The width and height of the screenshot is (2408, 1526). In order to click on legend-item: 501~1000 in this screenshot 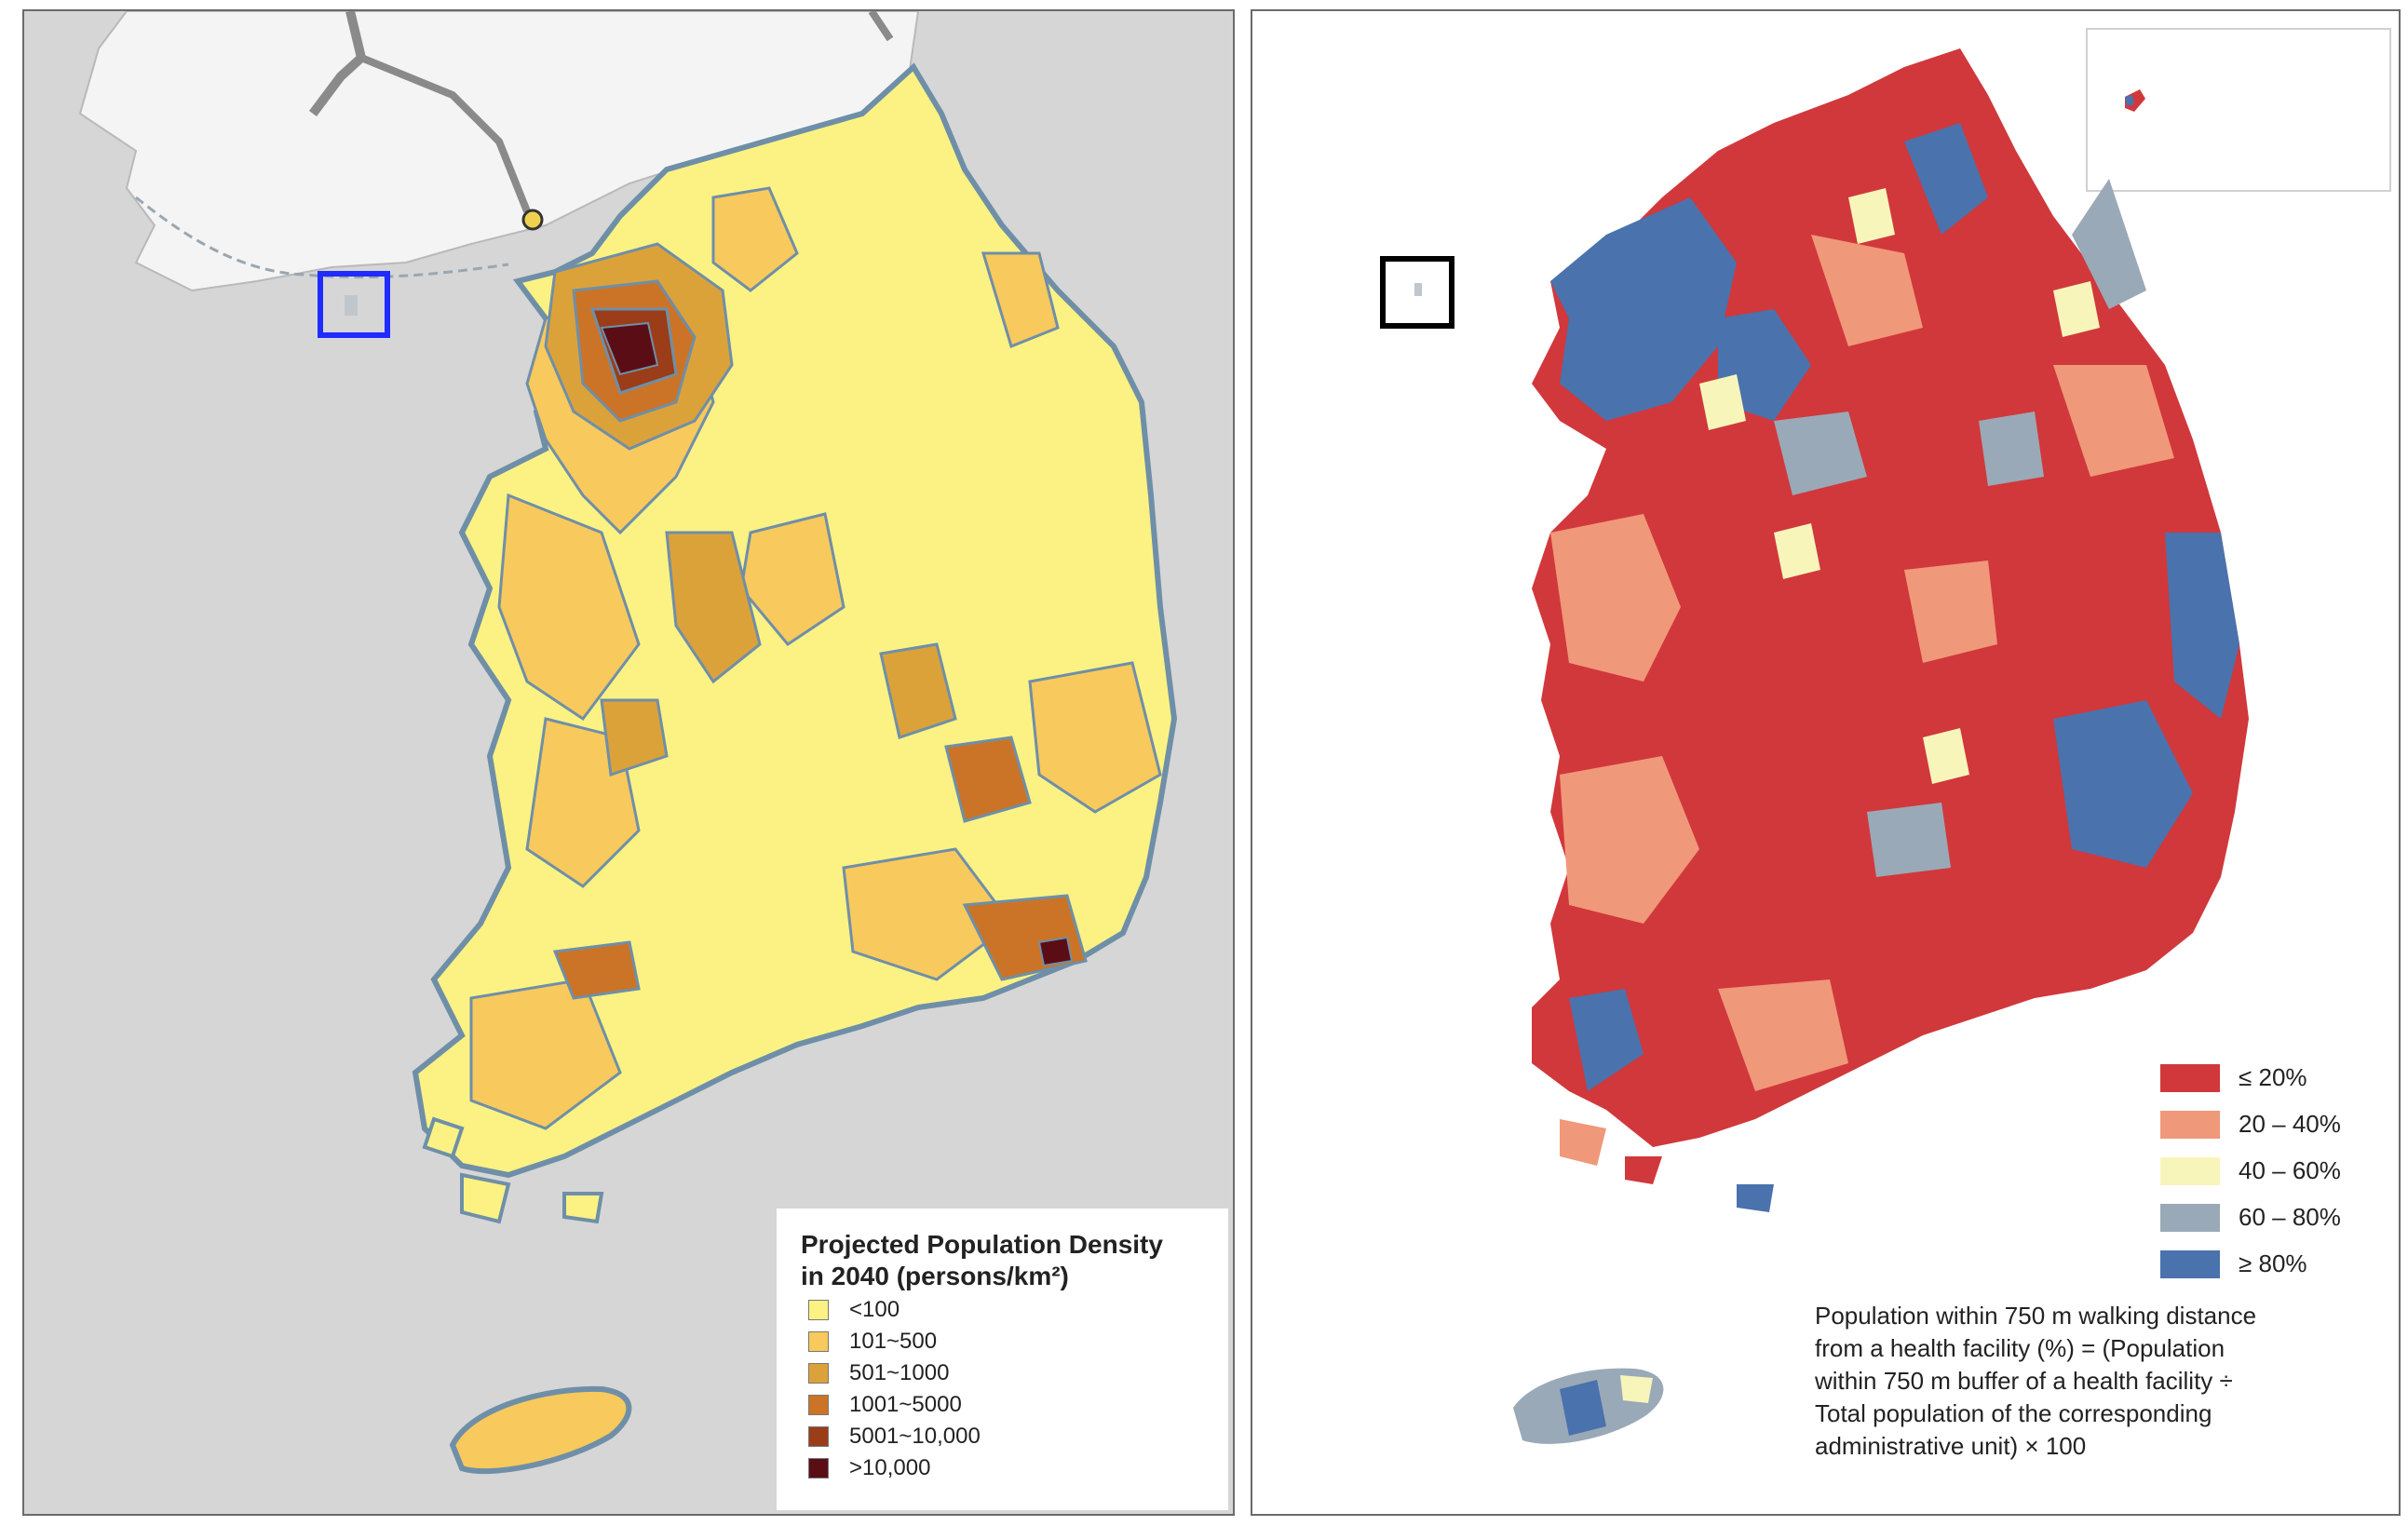, I will do `click(878, 1373)`.